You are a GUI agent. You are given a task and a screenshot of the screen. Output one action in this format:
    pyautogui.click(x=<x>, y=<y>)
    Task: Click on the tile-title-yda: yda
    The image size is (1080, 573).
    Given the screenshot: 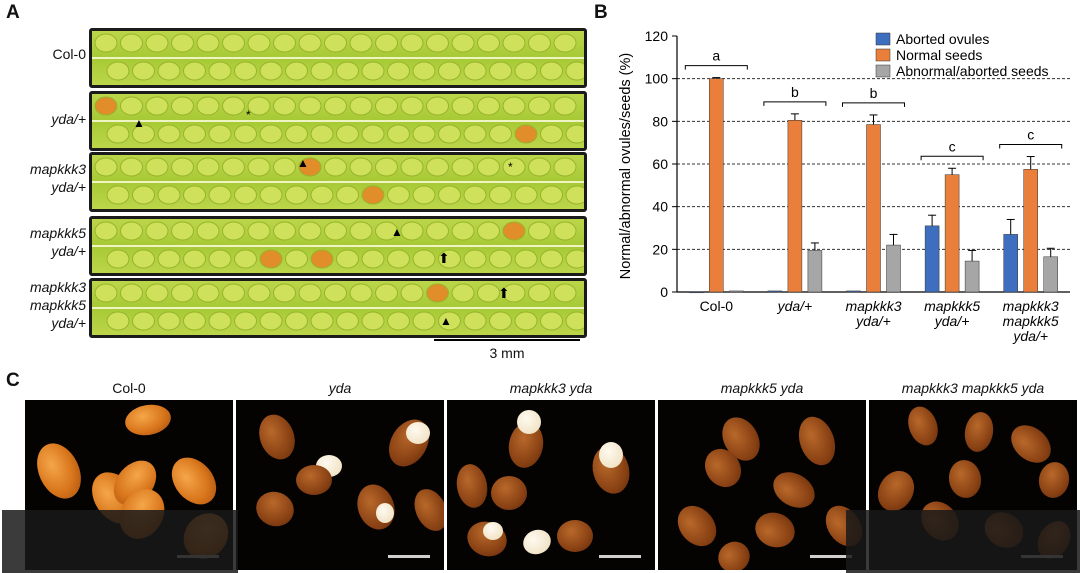 What is the action you would take?
    pyautogui.click(x=340, y=388)
    